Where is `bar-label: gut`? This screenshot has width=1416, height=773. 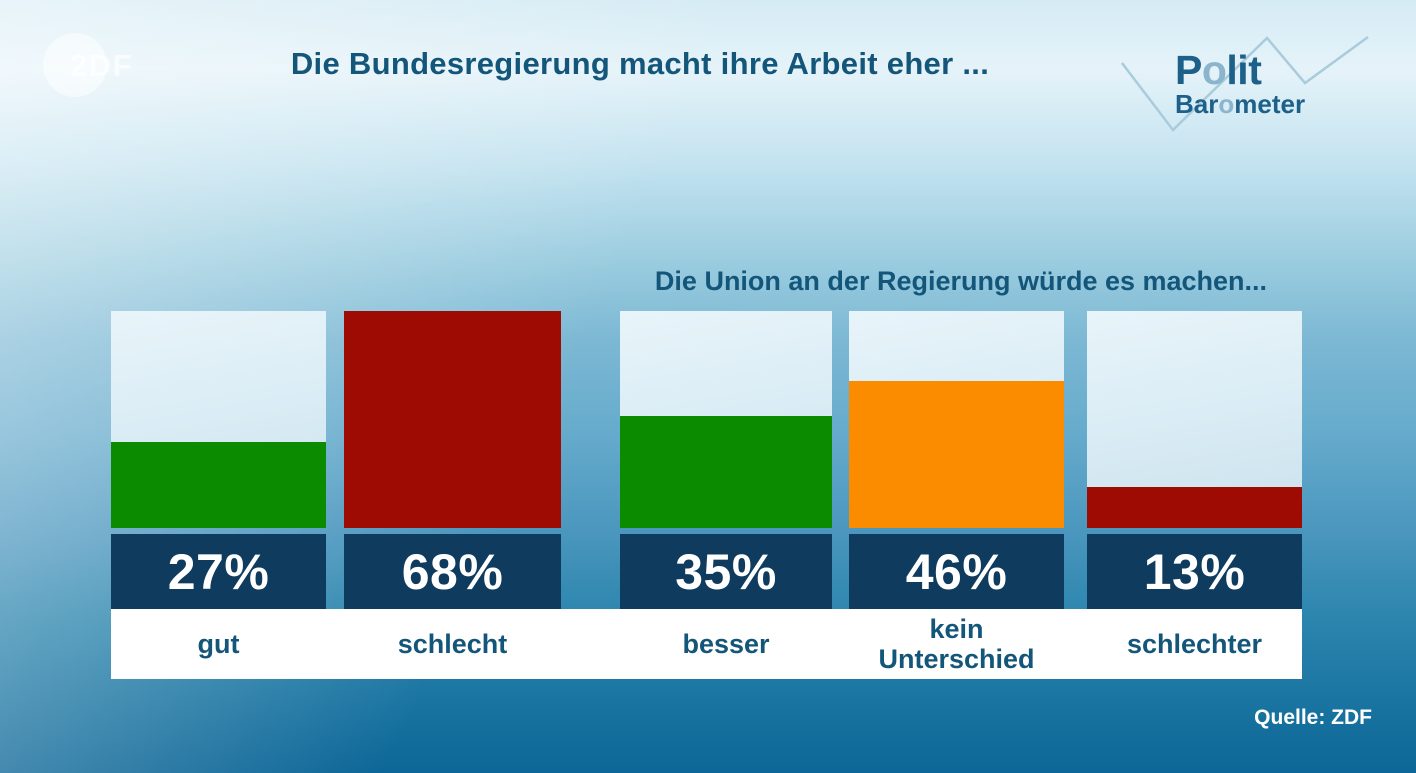
bar-label: gut is located at coordinates (218, 644).